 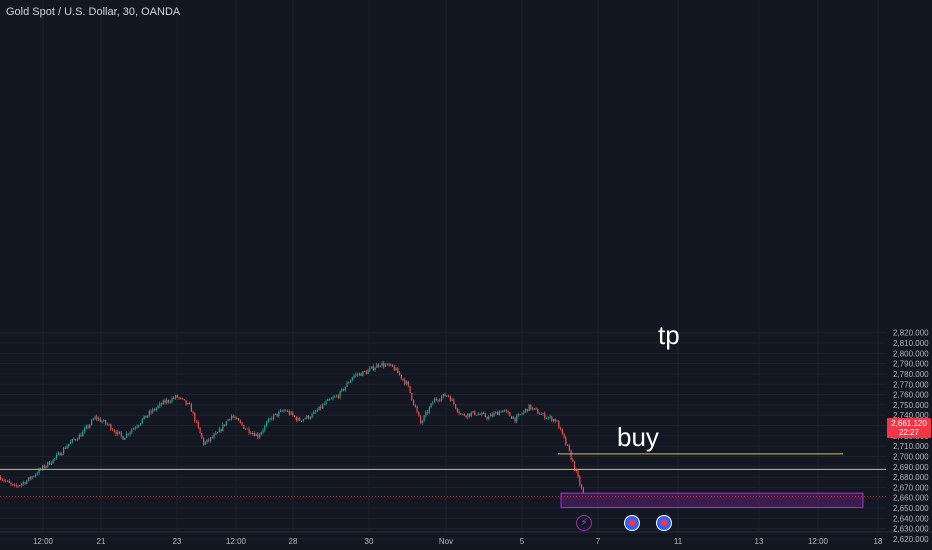 I want to click on x-tick-label: 28, so click(x=293, y=541).